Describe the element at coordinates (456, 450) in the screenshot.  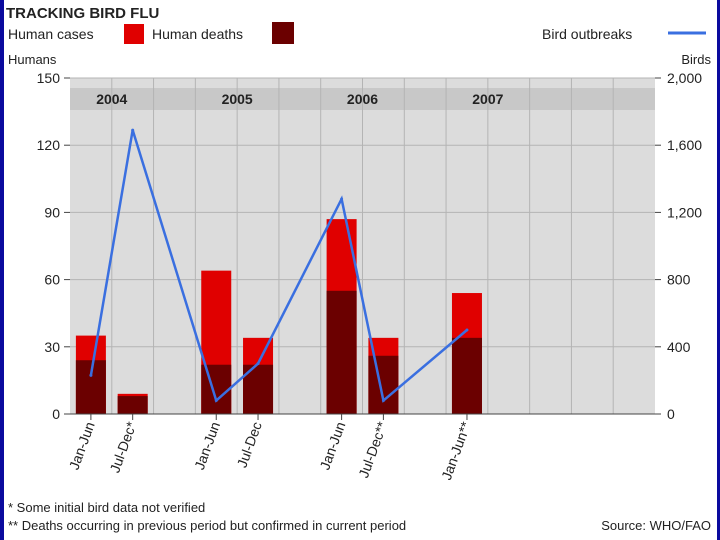
I see `x-tick-label: Jan-Jun**` at that location.